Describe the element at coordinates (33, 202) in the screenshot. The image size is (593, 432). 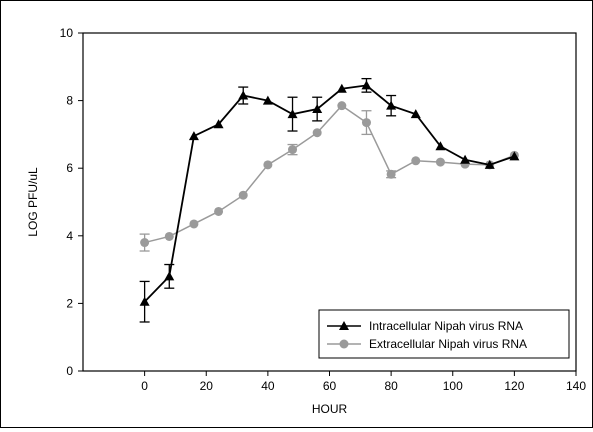
I see `y-axis-title: LOG PFU/uL` at that location.